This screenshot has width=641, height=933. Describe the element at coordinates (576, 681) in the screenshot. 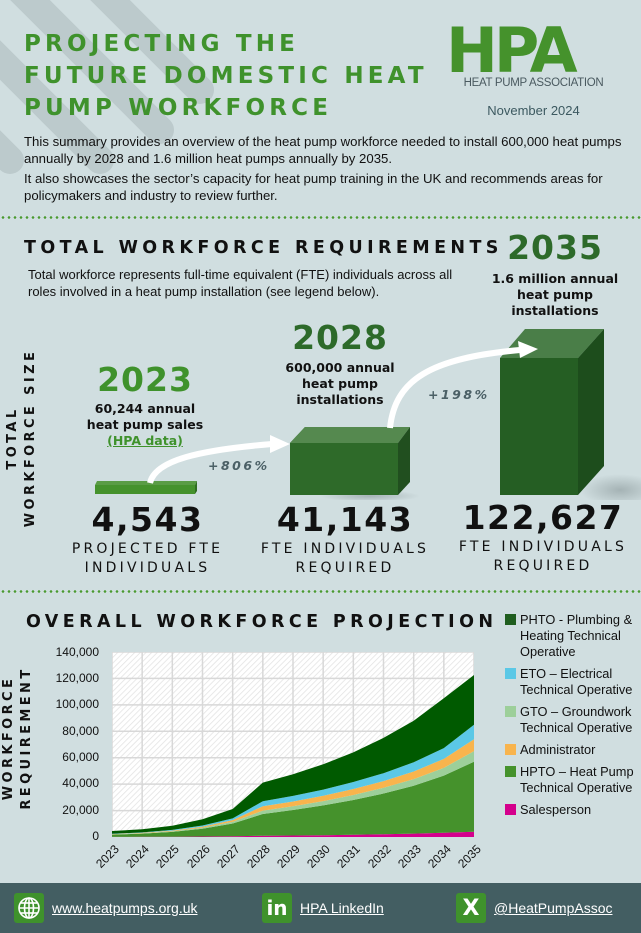

I see `legend-label: ETO – Electrical Technical Operative` at that location.